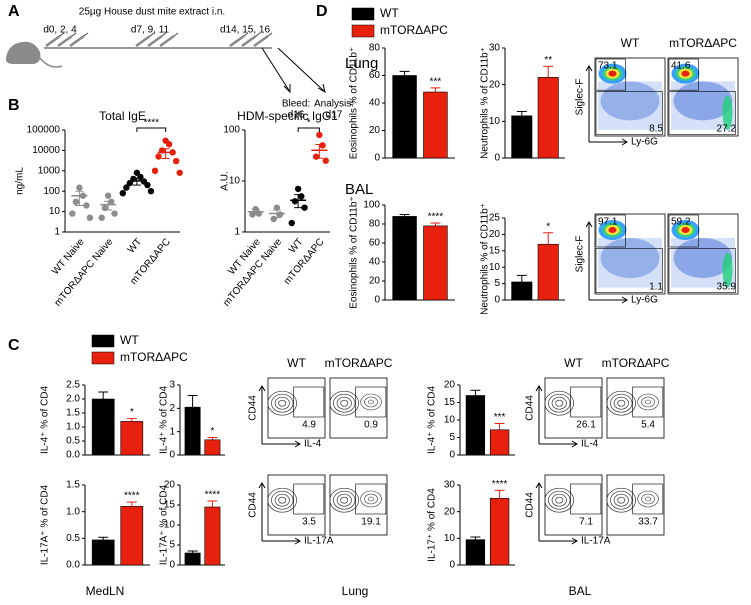  Describe the element at coordinates (154, 357) in the screenshot. I see `legend-label: mTORΔAPC` at that location.